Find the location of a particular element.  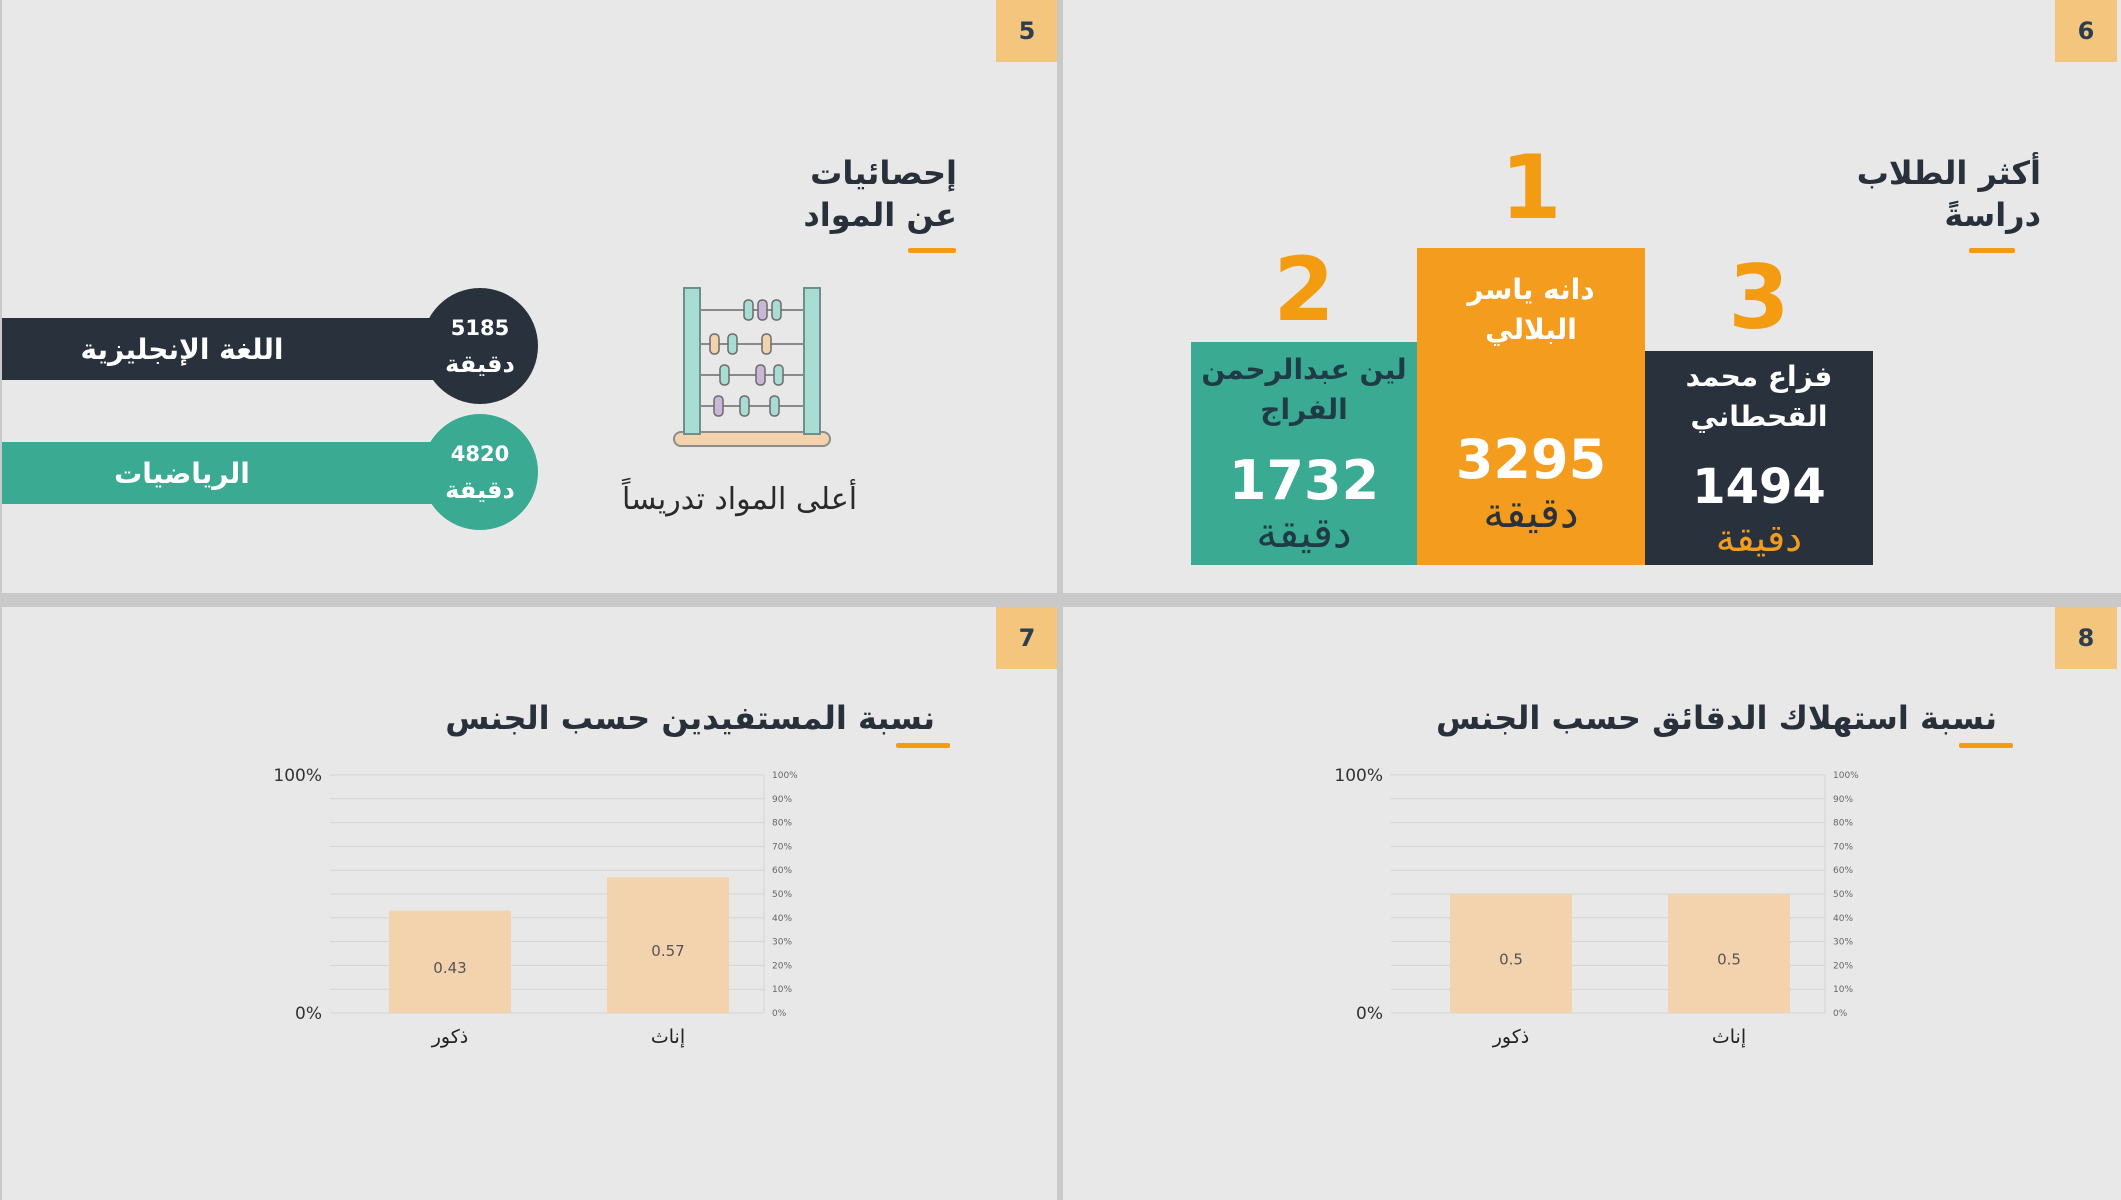

slide-number: 7 is located at coordinates (1026, 638).